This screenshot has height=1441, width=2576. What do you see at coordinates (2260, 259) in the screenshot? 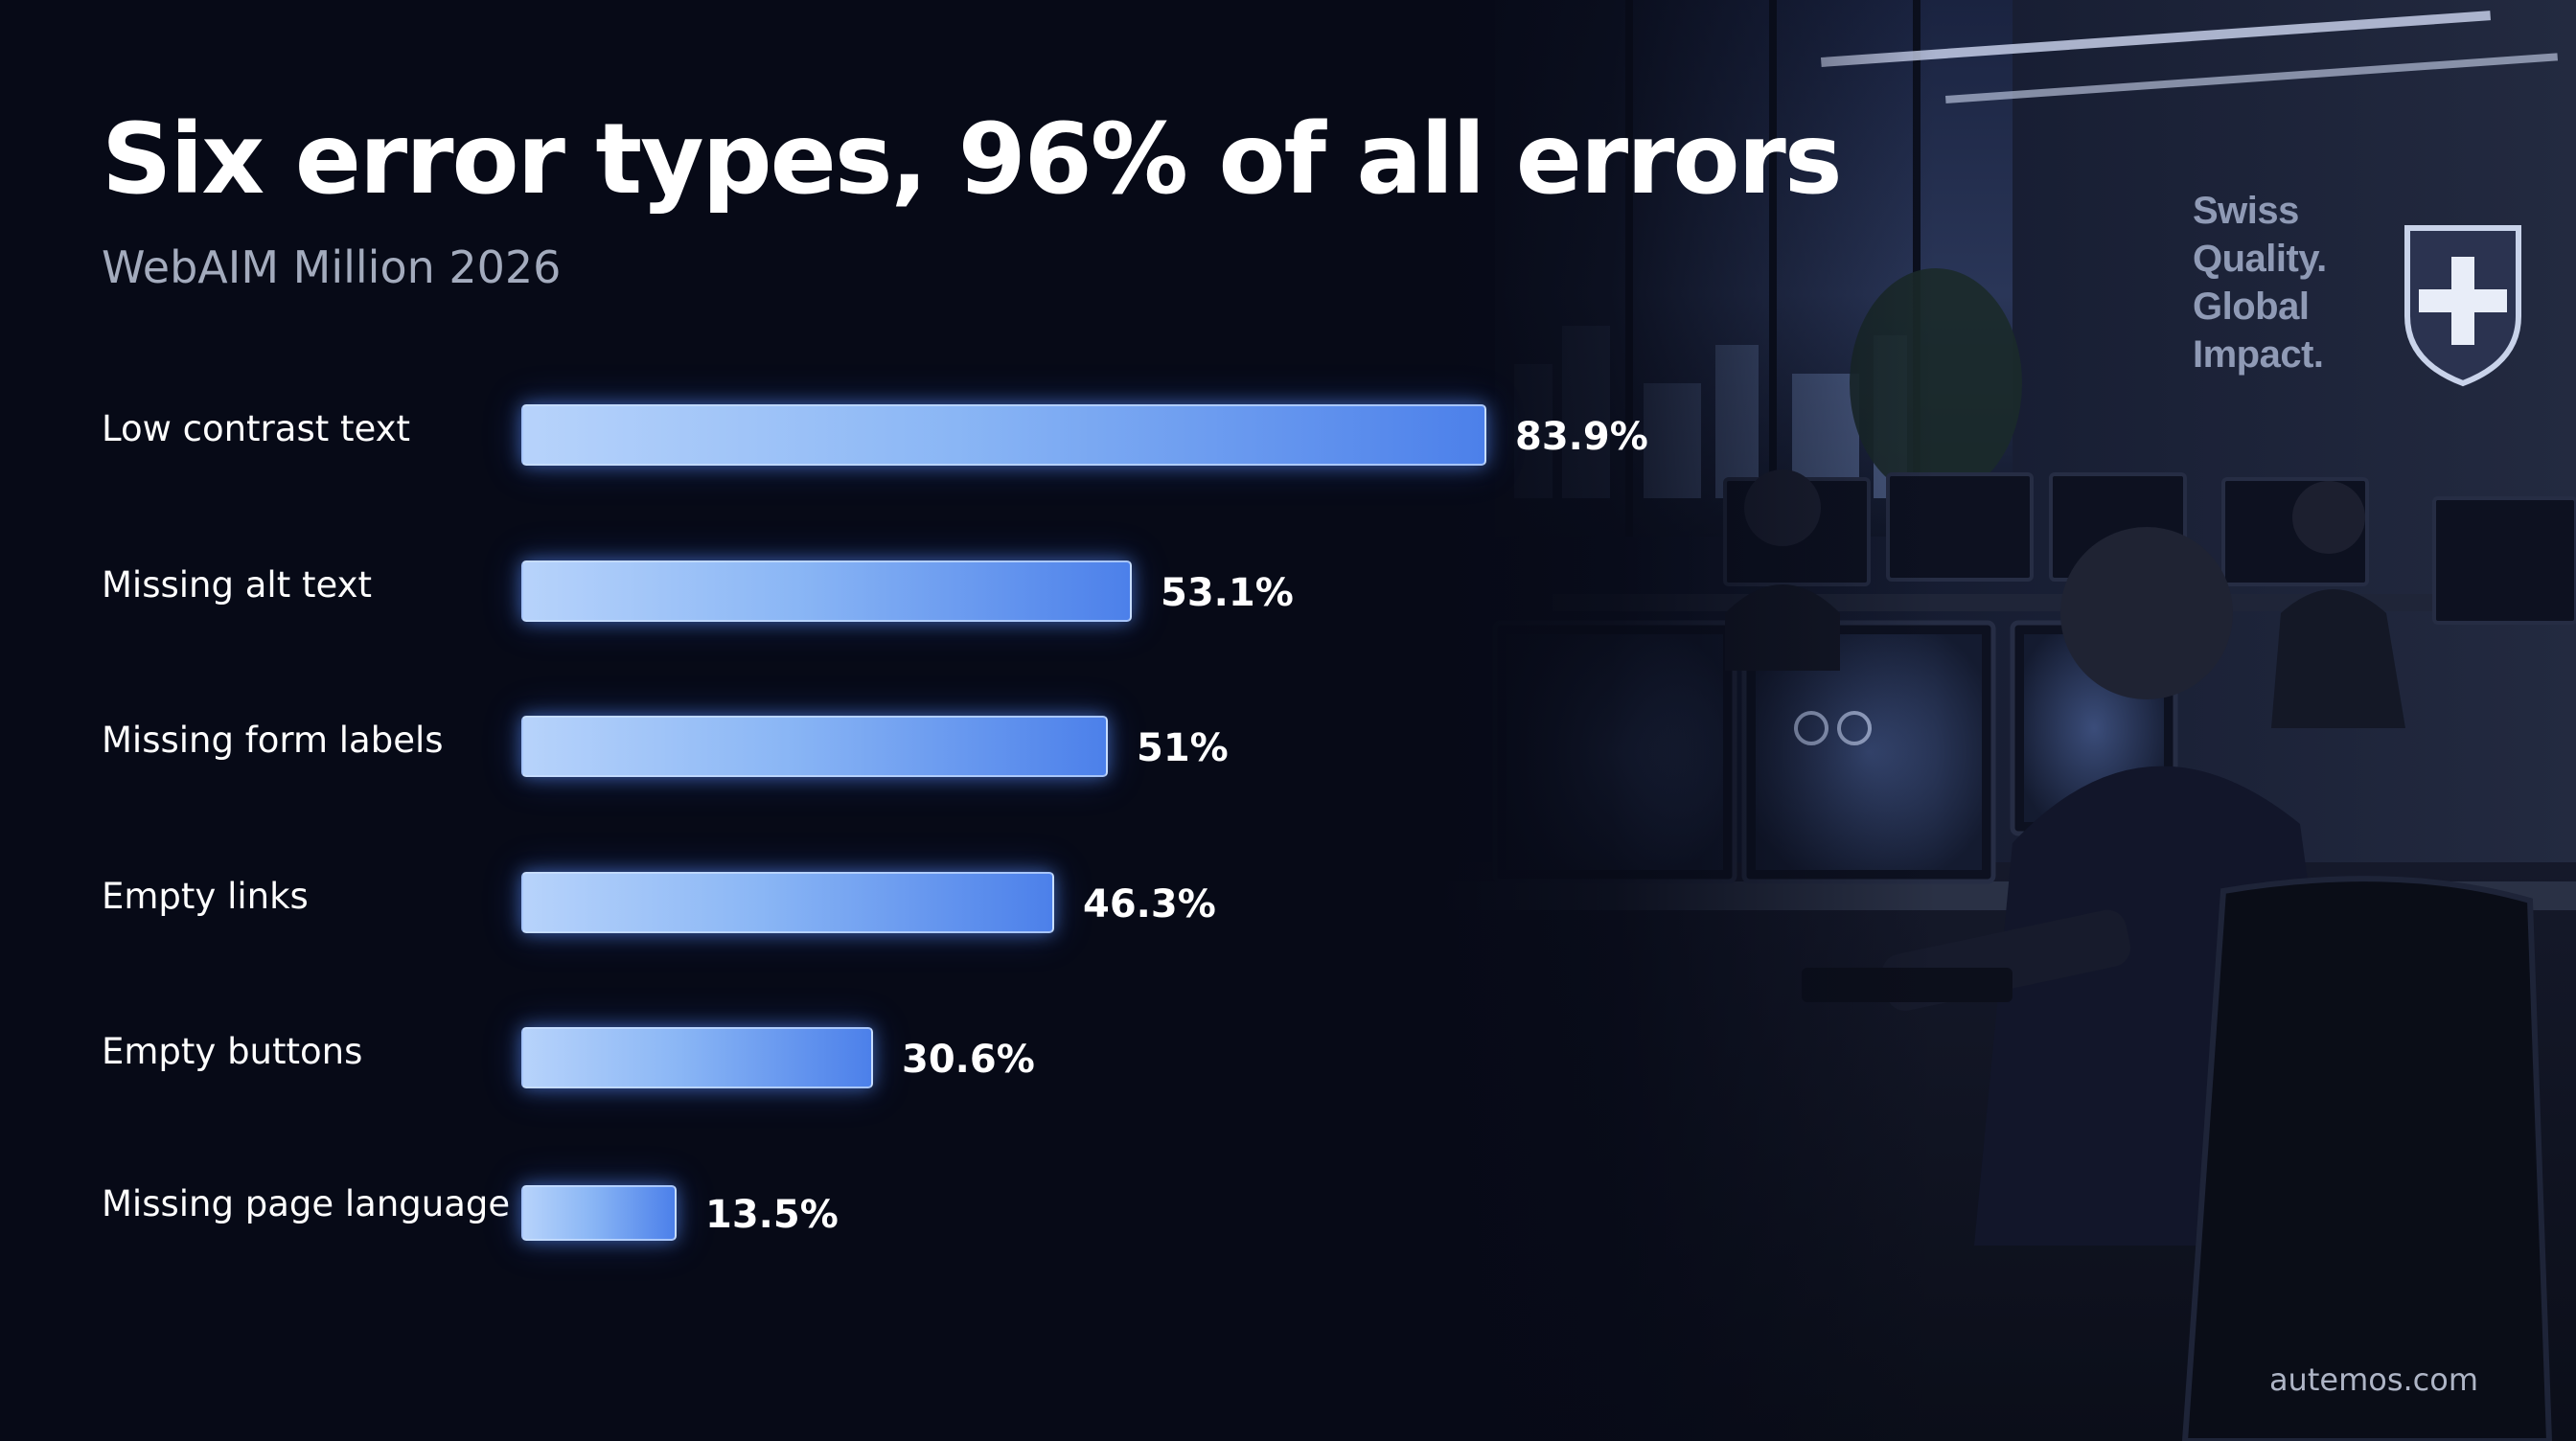
I see `wall-slogan-line: Quality.` at bounding box center [2260, 259].